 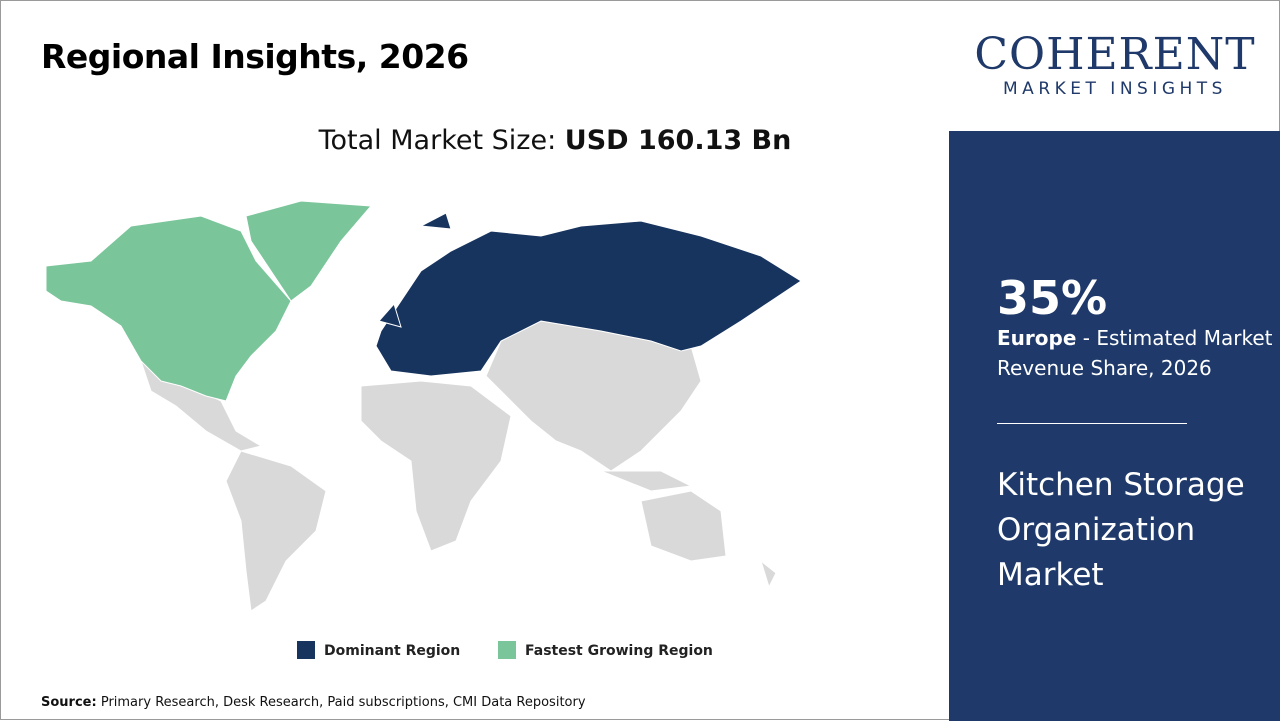 What do you see at coordinates (1037, 338) in the screenshot?
I see `region: Europe` at bounding box center [1037, 338].